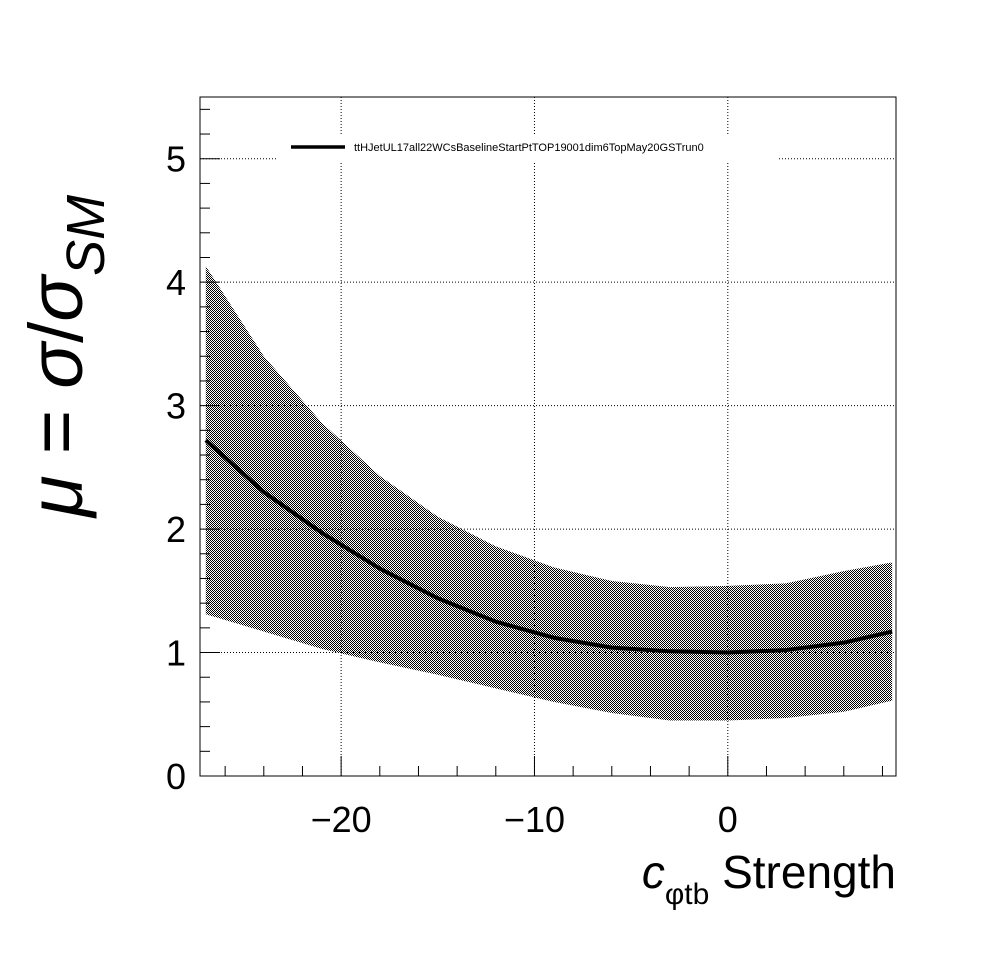 The height and width of the screenshot is (972, 996). What do you see at coordinates (728, 819) in the screenshot?
I see `x-tick-label: 0` at bounding box center [728, 819].